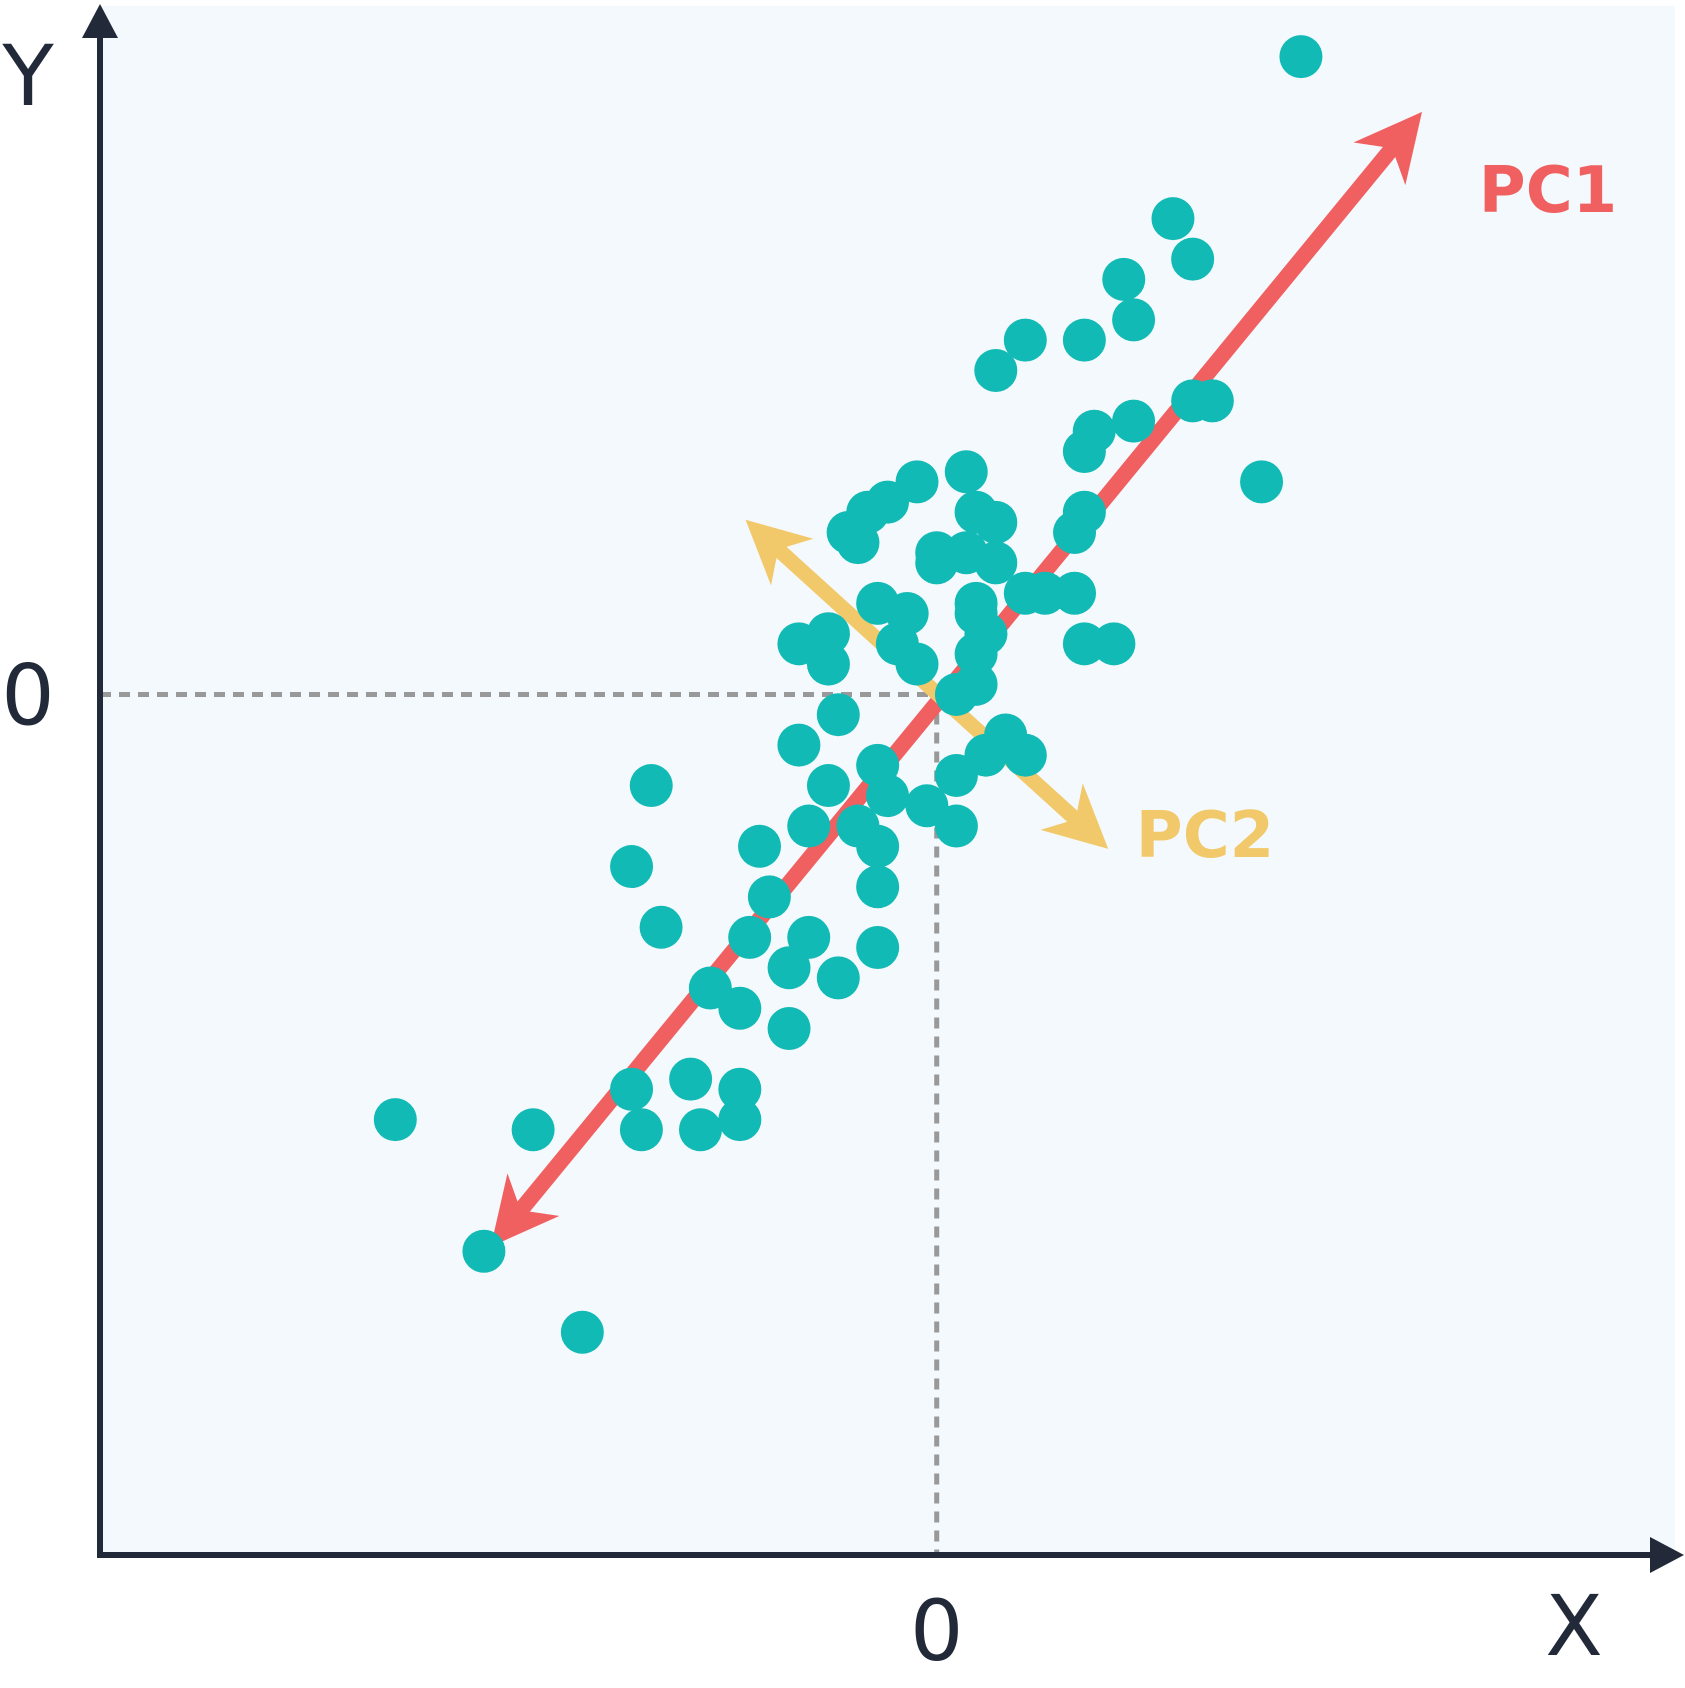 The height and width of the screenshot is (1688, 1685). Describe the element at coordinates (936, 1631) in the screenshot. I see `x-tick-label-0: 0` at that location.